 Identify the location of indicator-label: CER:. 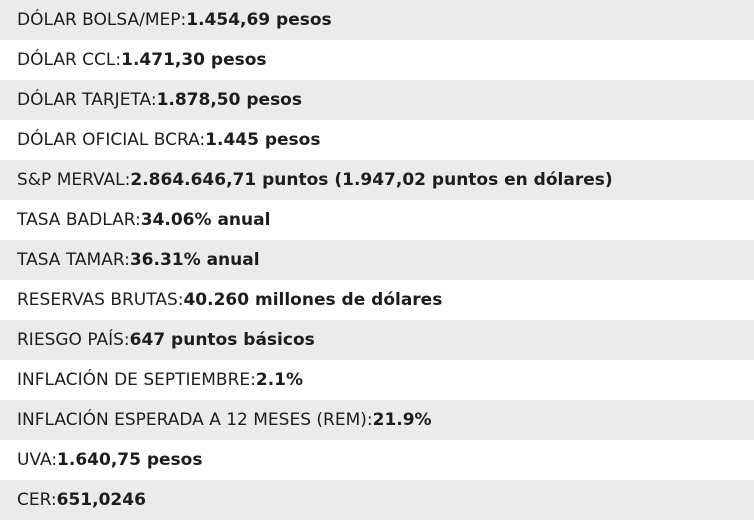
(37, 500).